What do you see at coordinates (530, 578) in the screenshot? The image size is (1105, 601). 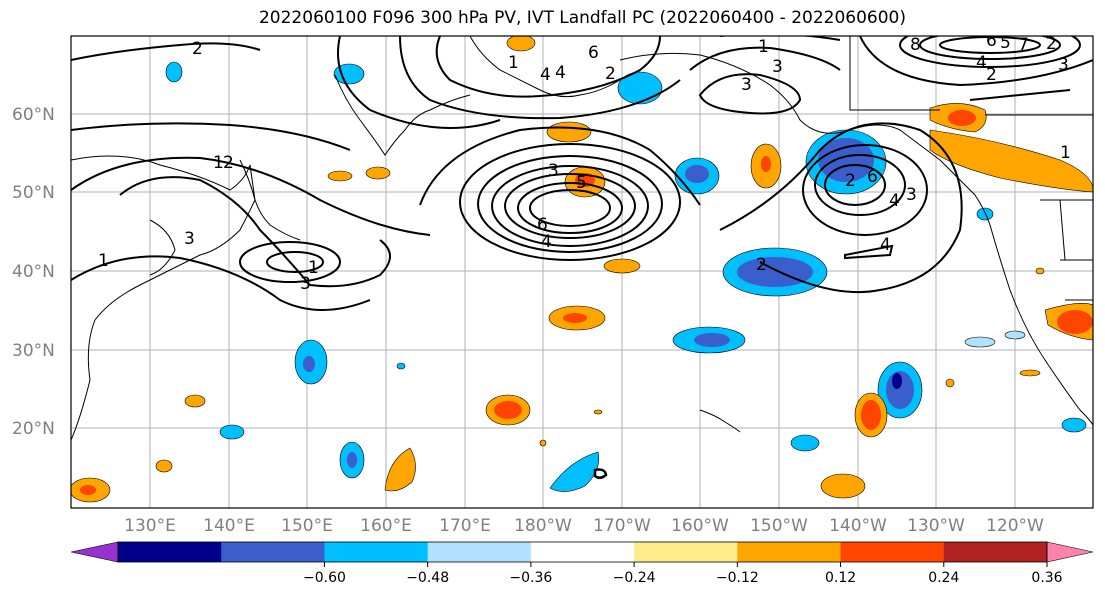 I see `colorbar-tick-label: −0.36` at bounding box center [530, 578].